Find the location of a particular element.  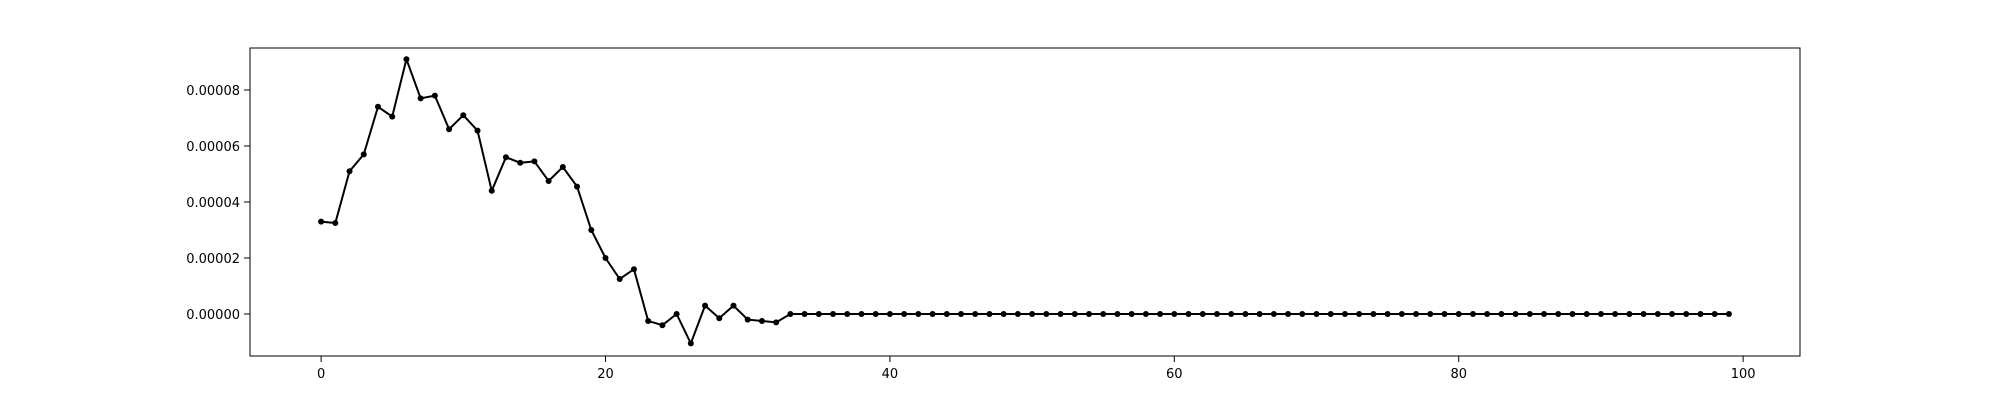

x-tick-label: 60 is located at coordinates (1174, 374).